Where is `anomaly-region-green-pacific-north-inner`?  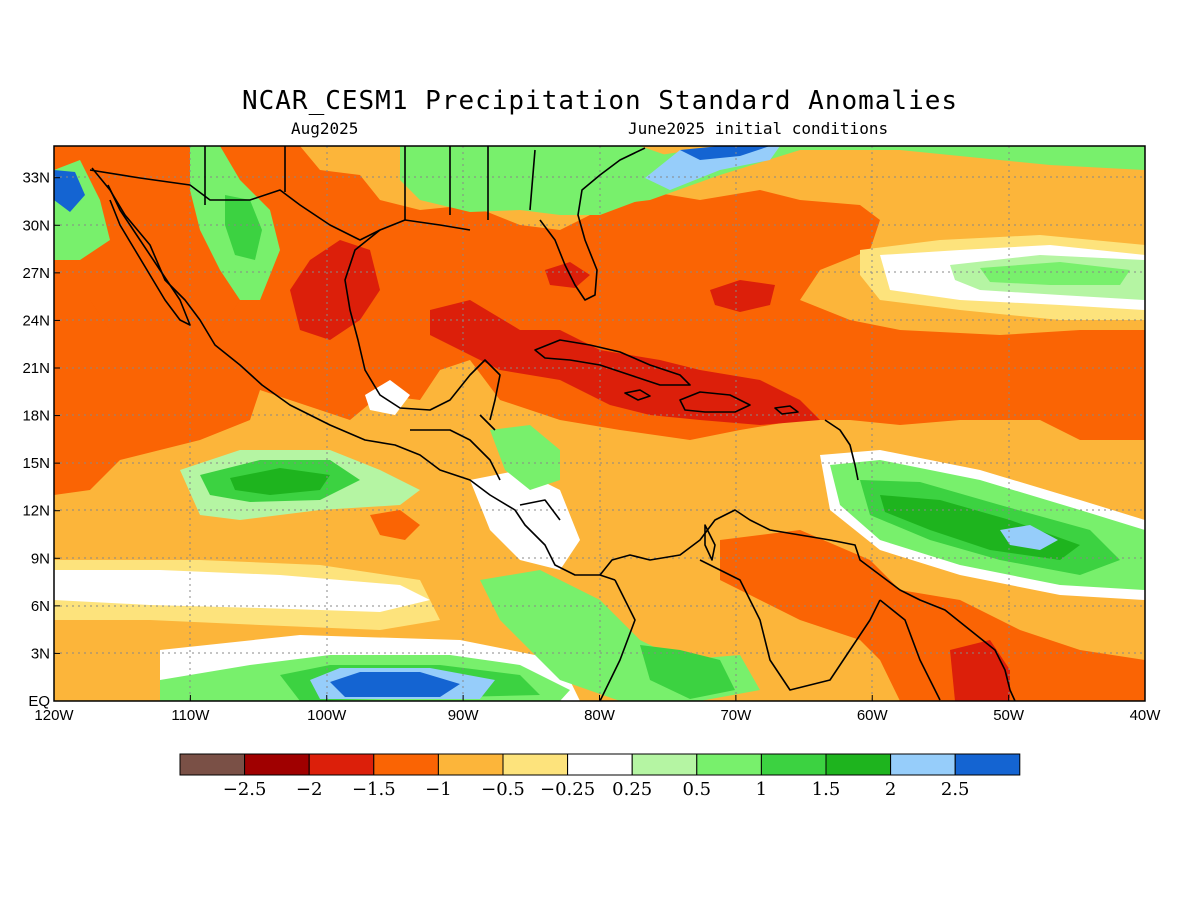
anomaly-region-green-pacific-north-inner is located at coordinates (280, 481).